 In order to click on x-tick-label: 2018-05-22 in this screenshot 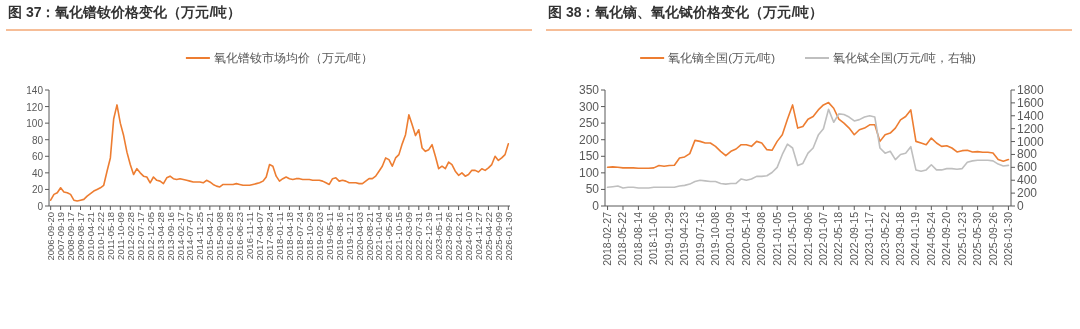, I will do `click(622, 238)`.